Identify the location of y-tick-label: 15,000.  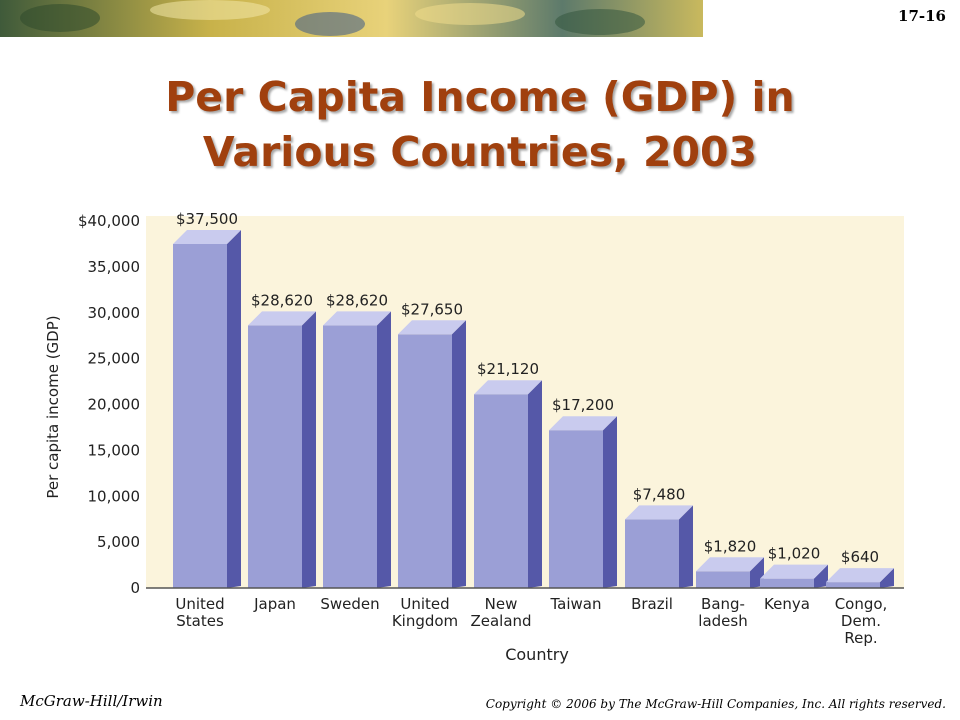
(114, 450).